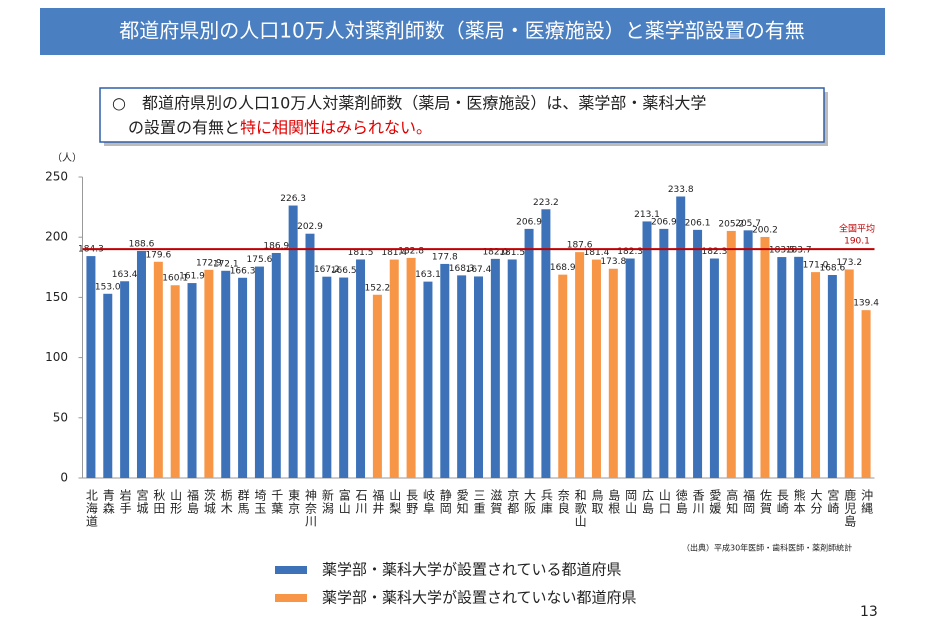  Describe the element at coordinates (546, 502) in the screenshot. I see `x-tick-label: 兵庫` at that location.